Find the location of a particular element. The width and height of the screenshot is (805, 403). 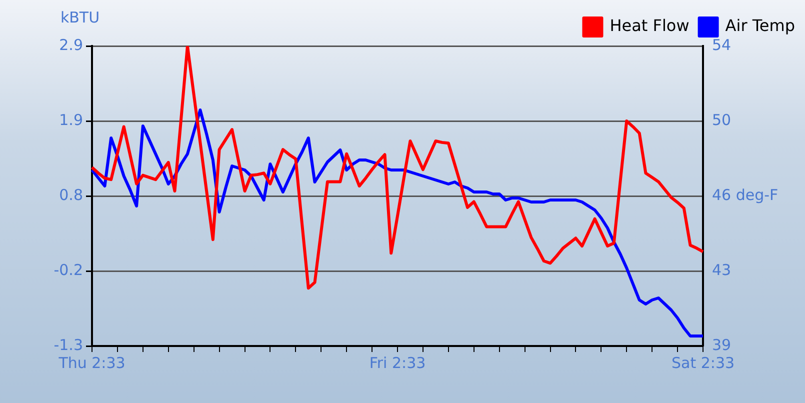

y-tick-label: 2.9 is located at coordinates (71, 45).